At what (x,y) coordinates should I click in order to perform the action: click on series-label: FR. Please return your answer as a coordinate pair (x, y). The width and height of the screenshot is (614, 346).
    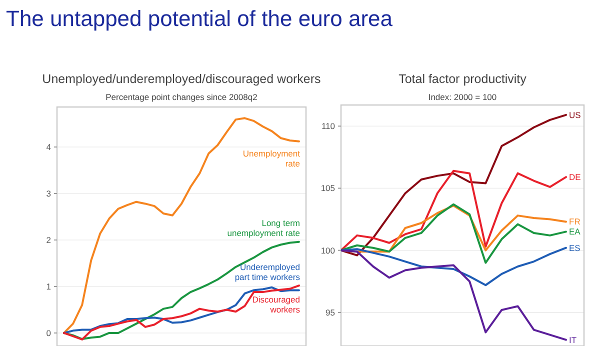
    Looking at the image, I should click on (574, 221).